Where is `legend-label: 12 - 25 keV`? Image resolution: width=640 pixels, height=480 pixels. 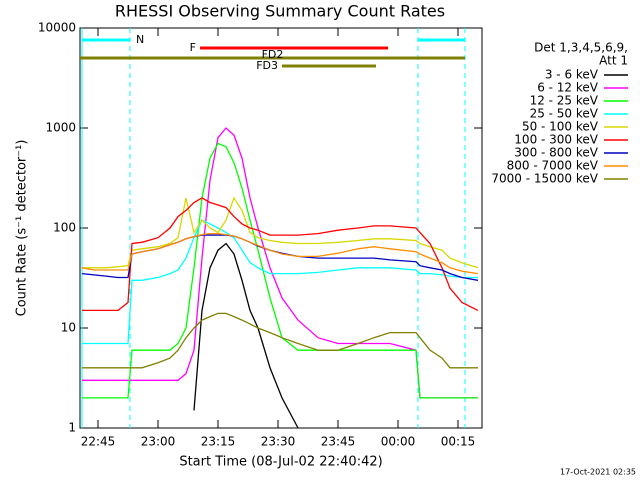
legend-label: 12 - 25 keV is located at coordinates (564, 101).